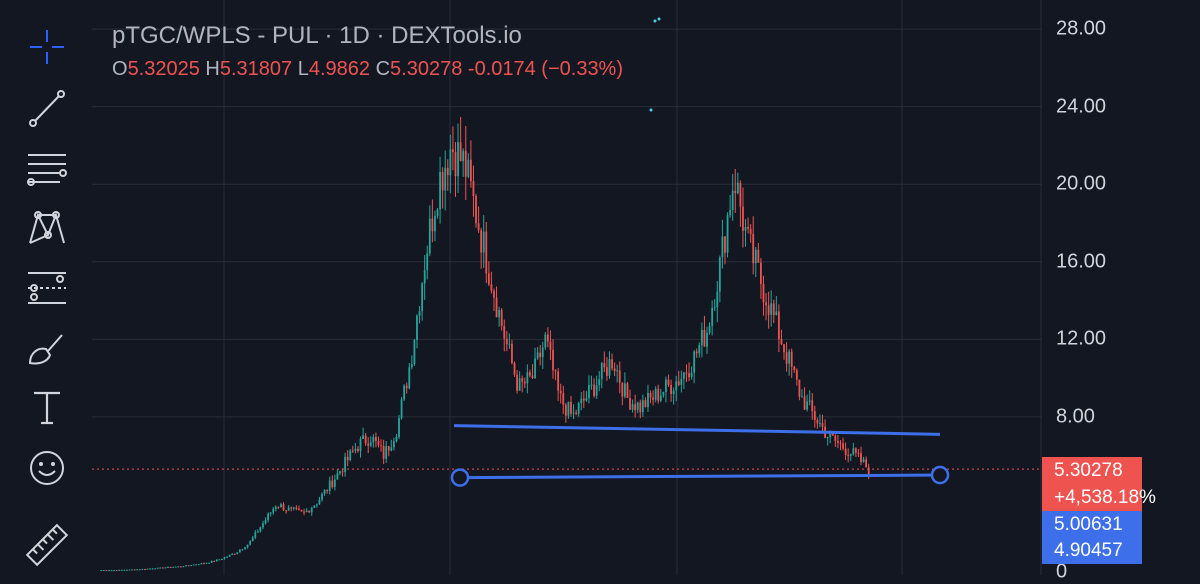 This screenshot has width=1200, height=584. I want to click on price-axis: 28.00 24.00 20.00 16.00 12.00 8.00 0, so click(1121, 291).